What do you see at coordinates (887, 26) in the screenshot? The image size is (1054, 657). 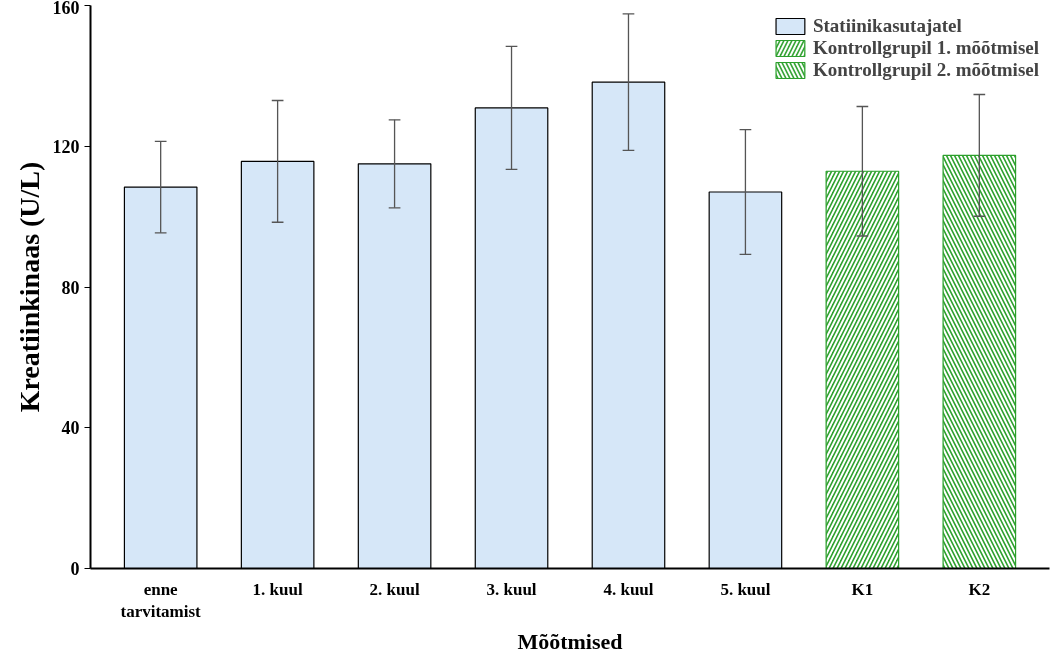 I see `legend-label: Statiinikasutajatel` at bounding box center [887, 26].